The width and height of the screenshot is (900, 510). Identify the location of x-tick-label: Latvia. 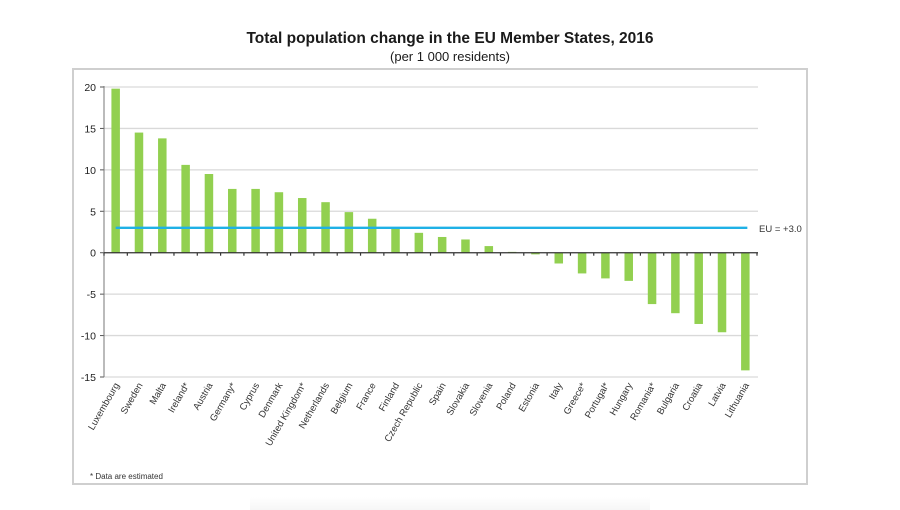
(717, 394).